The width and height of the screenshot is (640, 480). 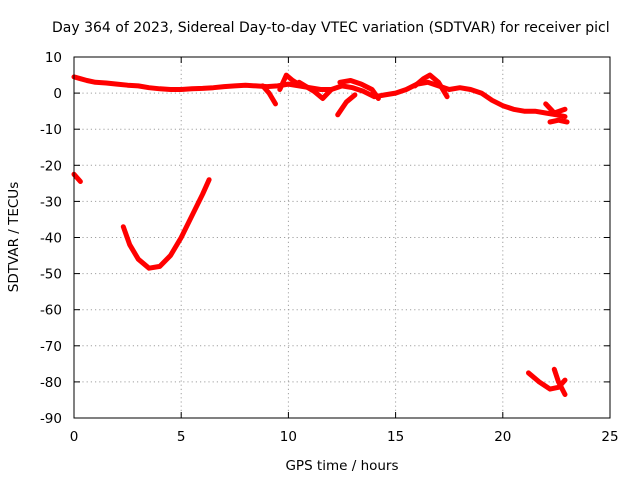 What do you see at coordinates (502, 437) in the screenshot?
I see `x-tick-label: 20` at bounding box center [502, 437].